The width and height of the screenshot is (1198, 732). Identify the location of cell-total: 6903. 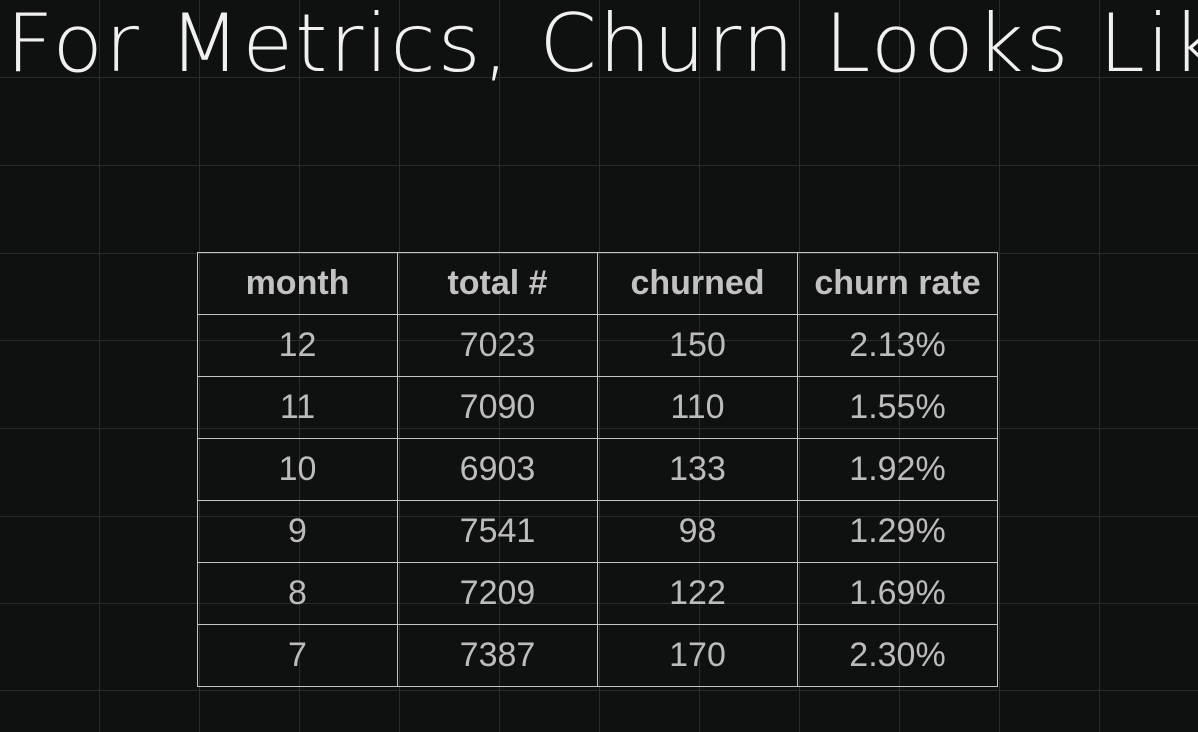
(497, 469).